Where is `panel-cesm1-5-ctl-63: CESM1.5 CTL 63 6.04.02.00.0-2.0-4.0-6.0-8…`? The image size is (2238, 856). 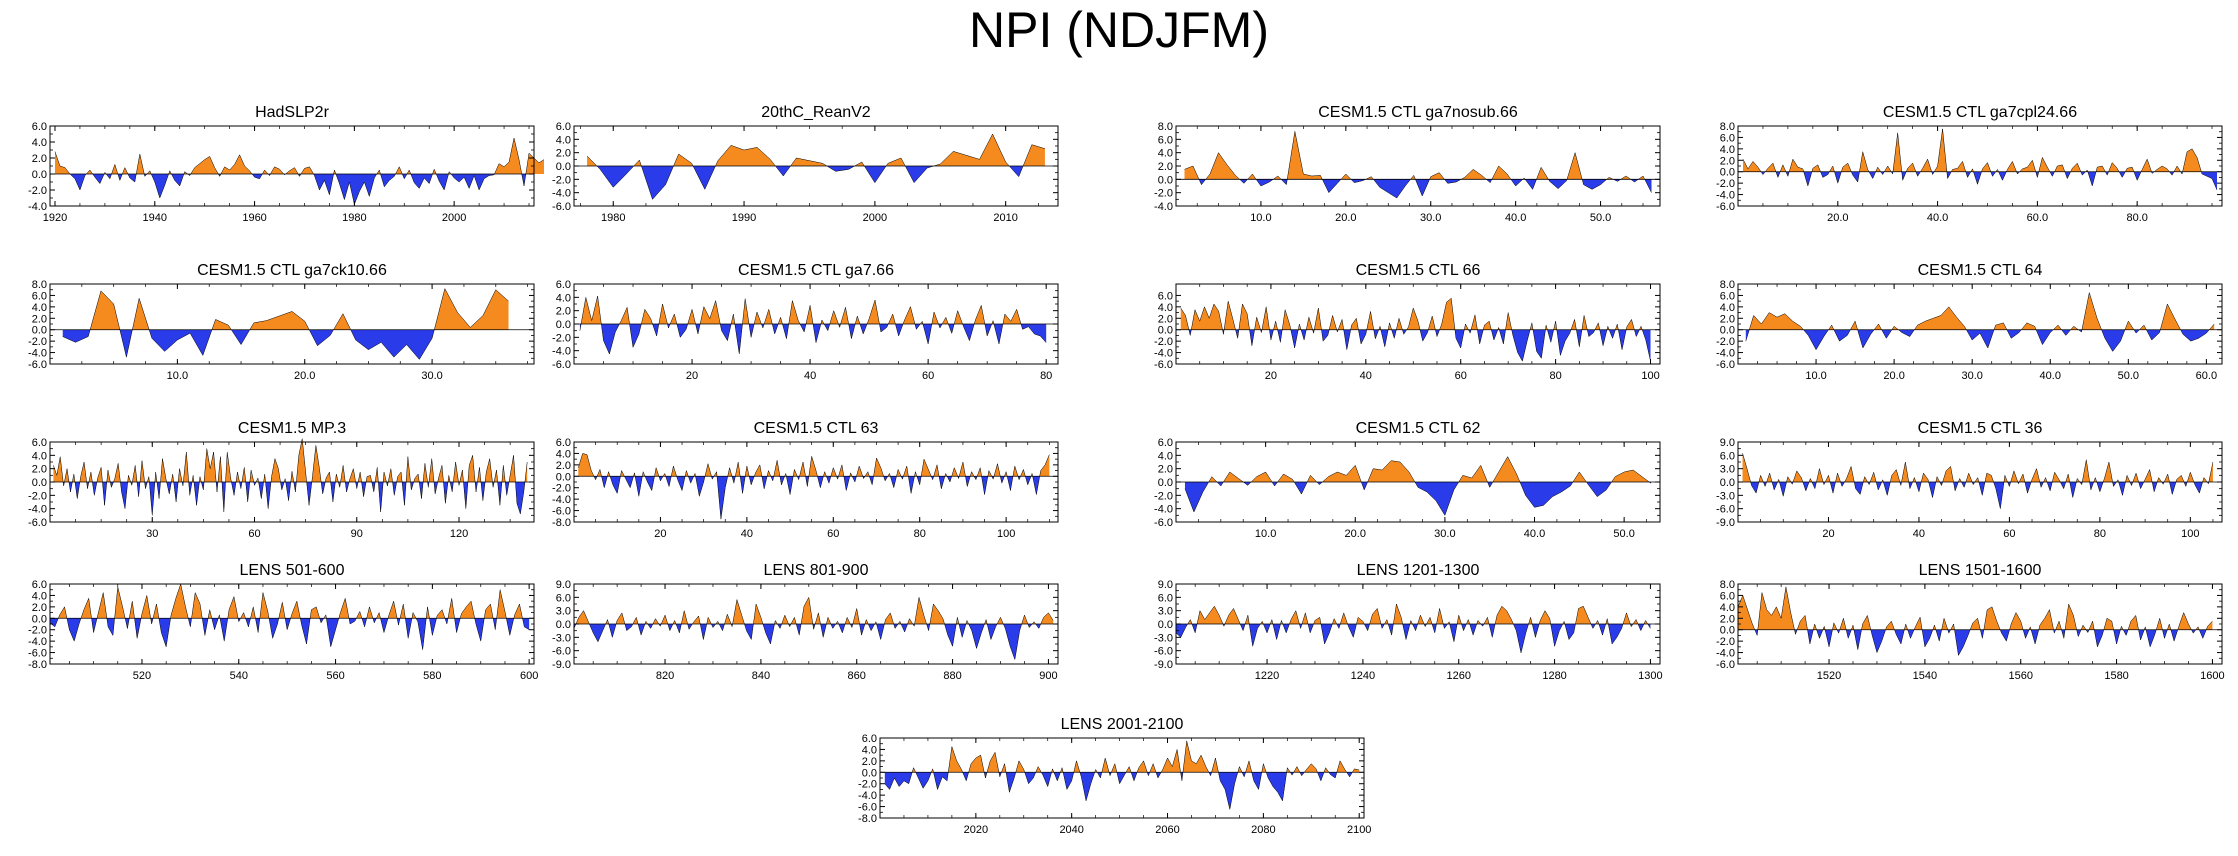
panel-cesm1-5-ctl-63: CESM1.5 CTL 63 6.04.02.00.0-2.0-4.0-6.0-8… is located at coordinates (805, 480).